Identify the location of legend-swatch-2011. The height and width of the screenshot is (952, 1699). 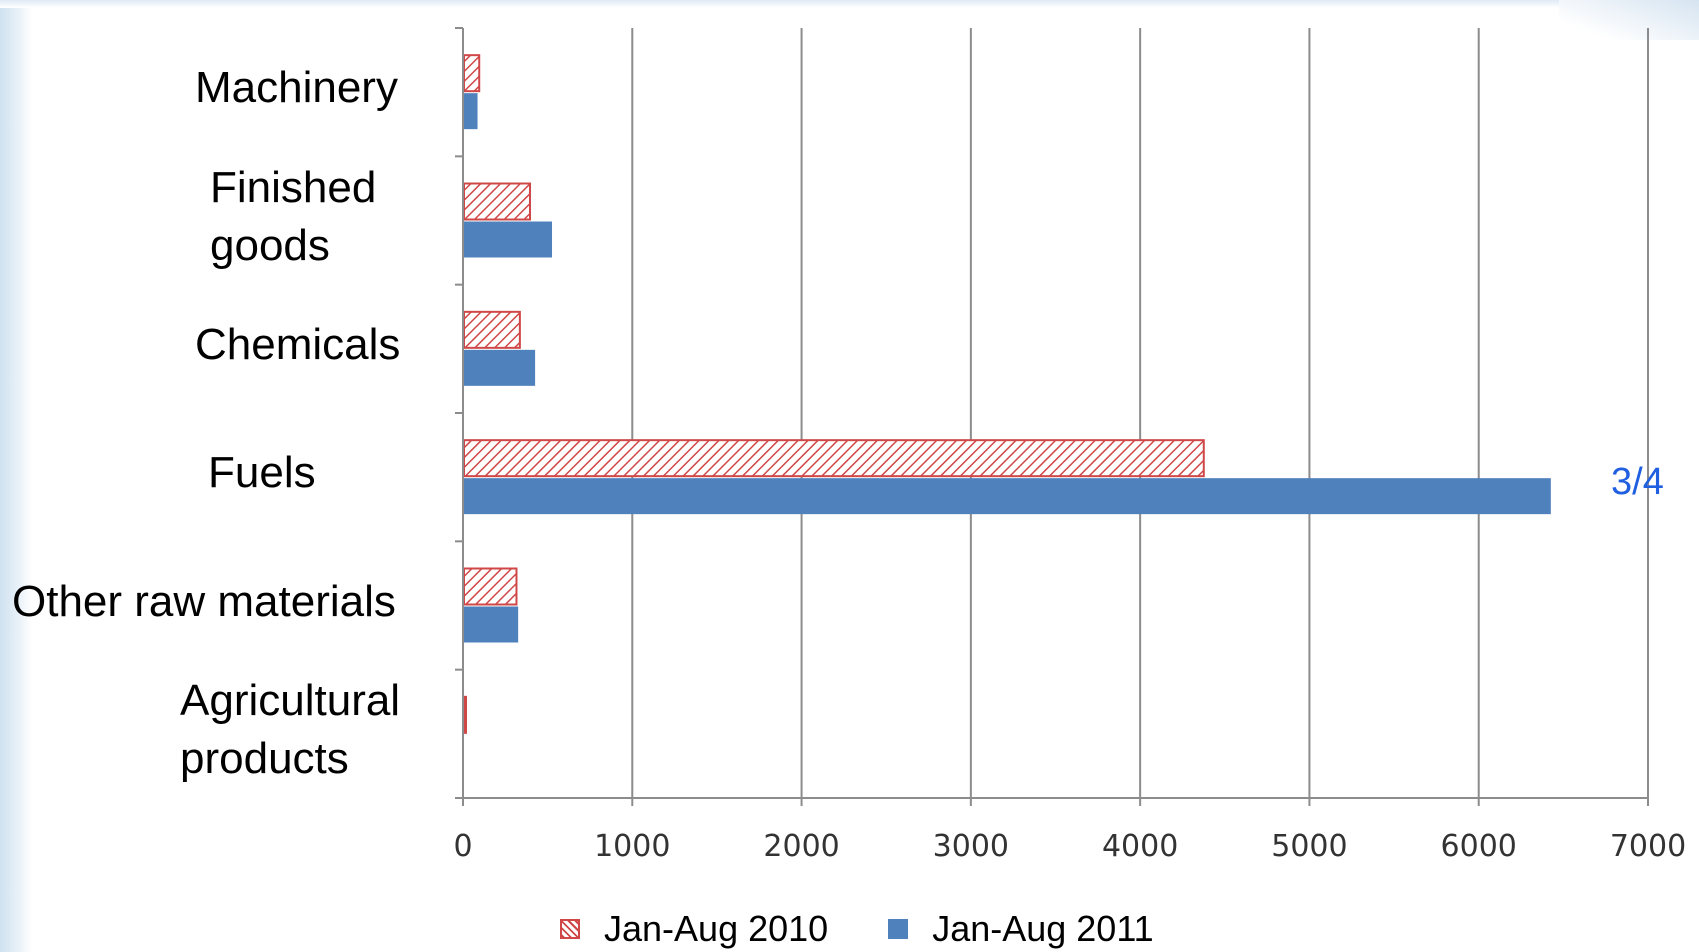
(898, 929).